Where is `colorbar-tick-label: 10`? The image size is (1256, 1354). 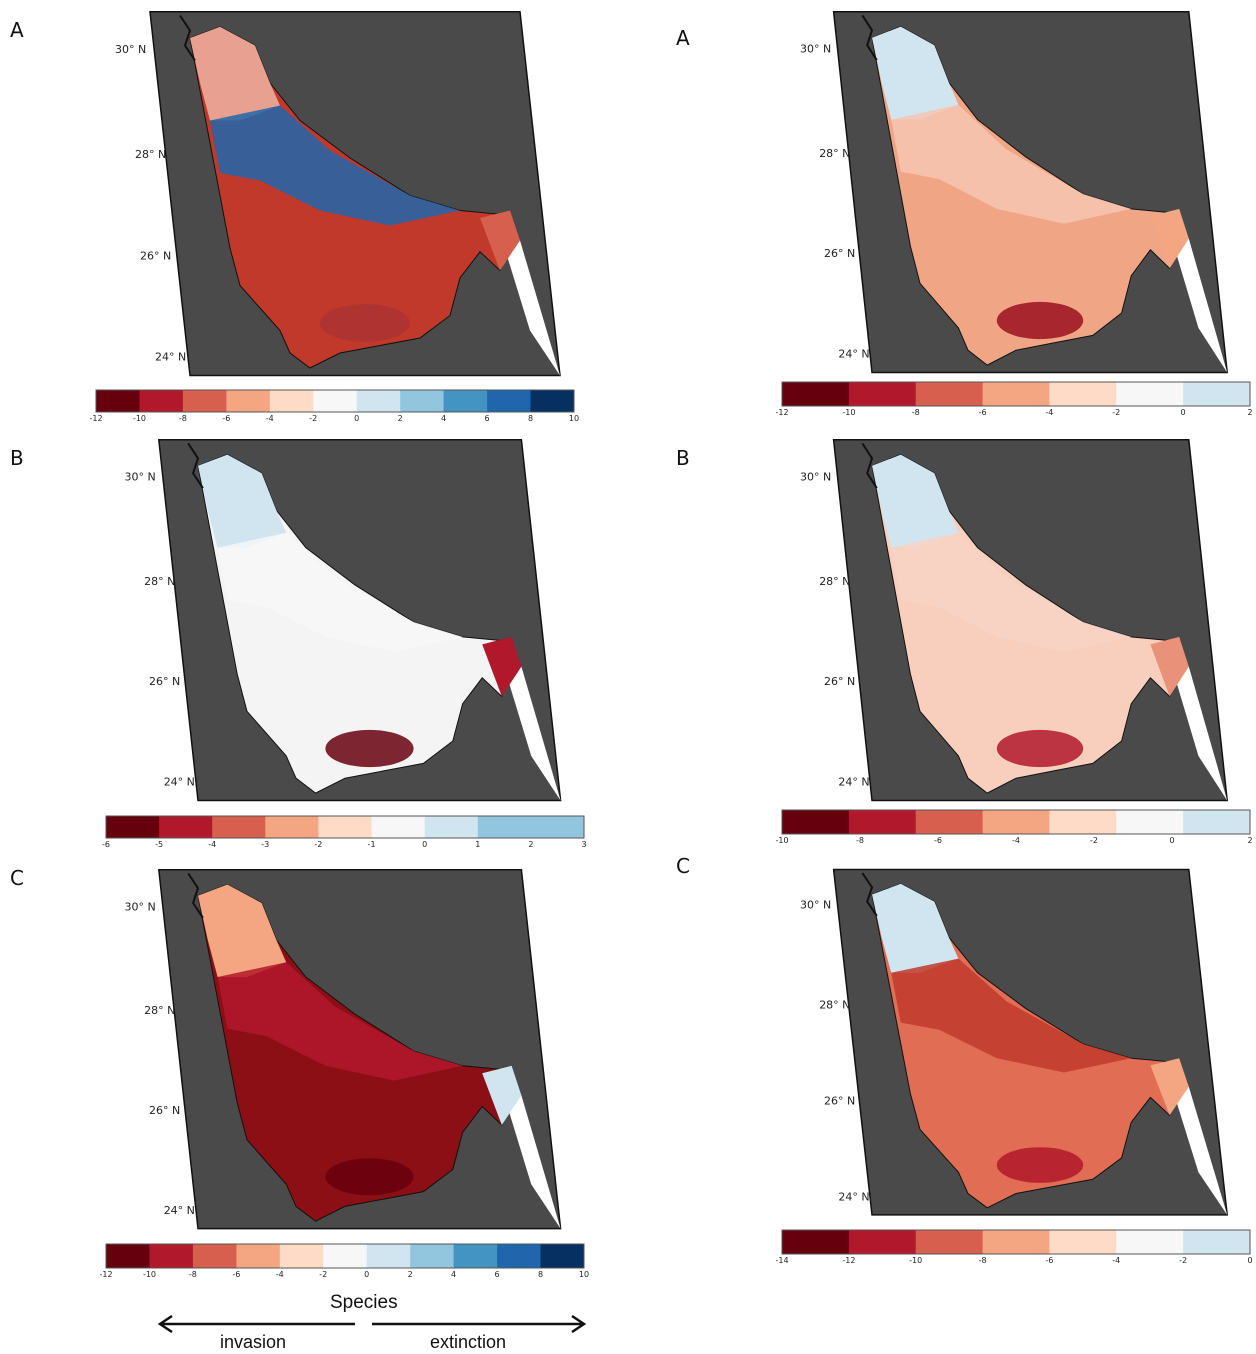 colorbar-tick-label: 10 is located at coordinates (584, 1274).